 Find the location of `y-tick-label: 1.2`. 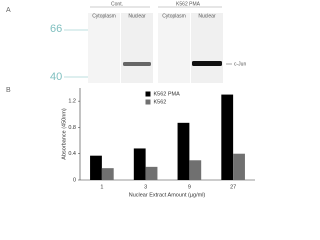

y-tick-label: 1.2 is located at coordinates (72, 102).